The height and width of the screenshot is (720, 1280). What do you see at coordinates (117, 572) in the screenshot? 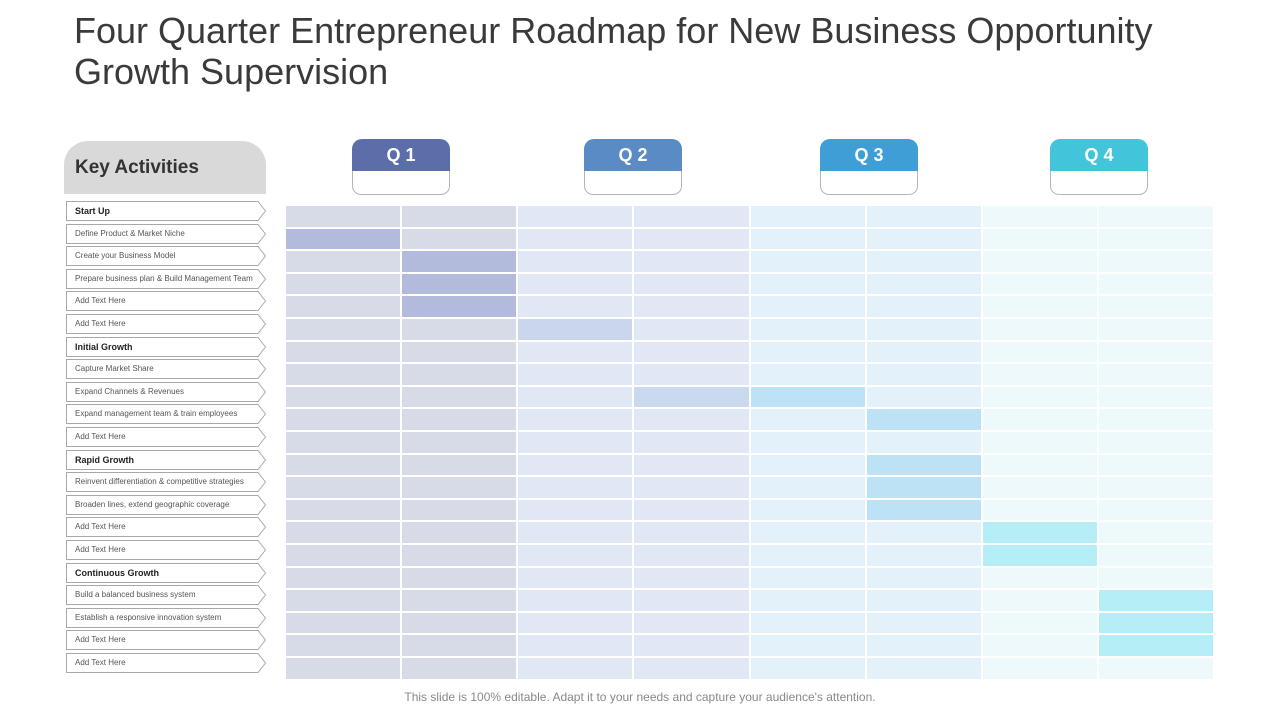
I see `activity-label: Continuous Growth` at bounding box center [117, 572].